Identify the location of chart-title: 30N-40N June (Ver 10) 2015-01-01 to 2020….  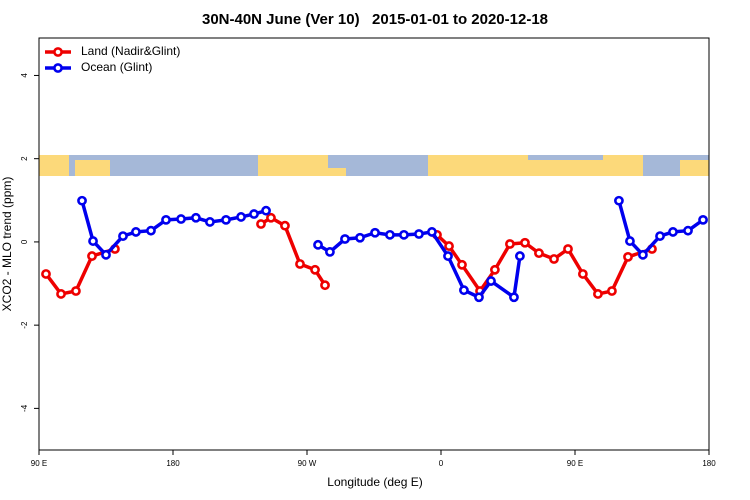
(375, 19).